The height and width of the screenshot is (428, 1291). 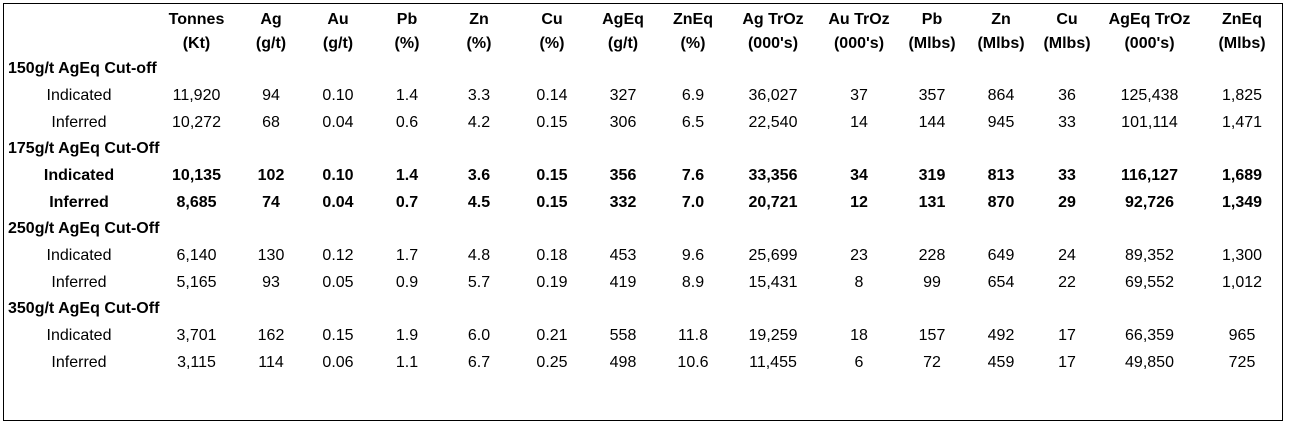 What do you see at coordinates (932, 335) in the screenshot?
I see `table-cell: 157` at bounding box center [932, 335].